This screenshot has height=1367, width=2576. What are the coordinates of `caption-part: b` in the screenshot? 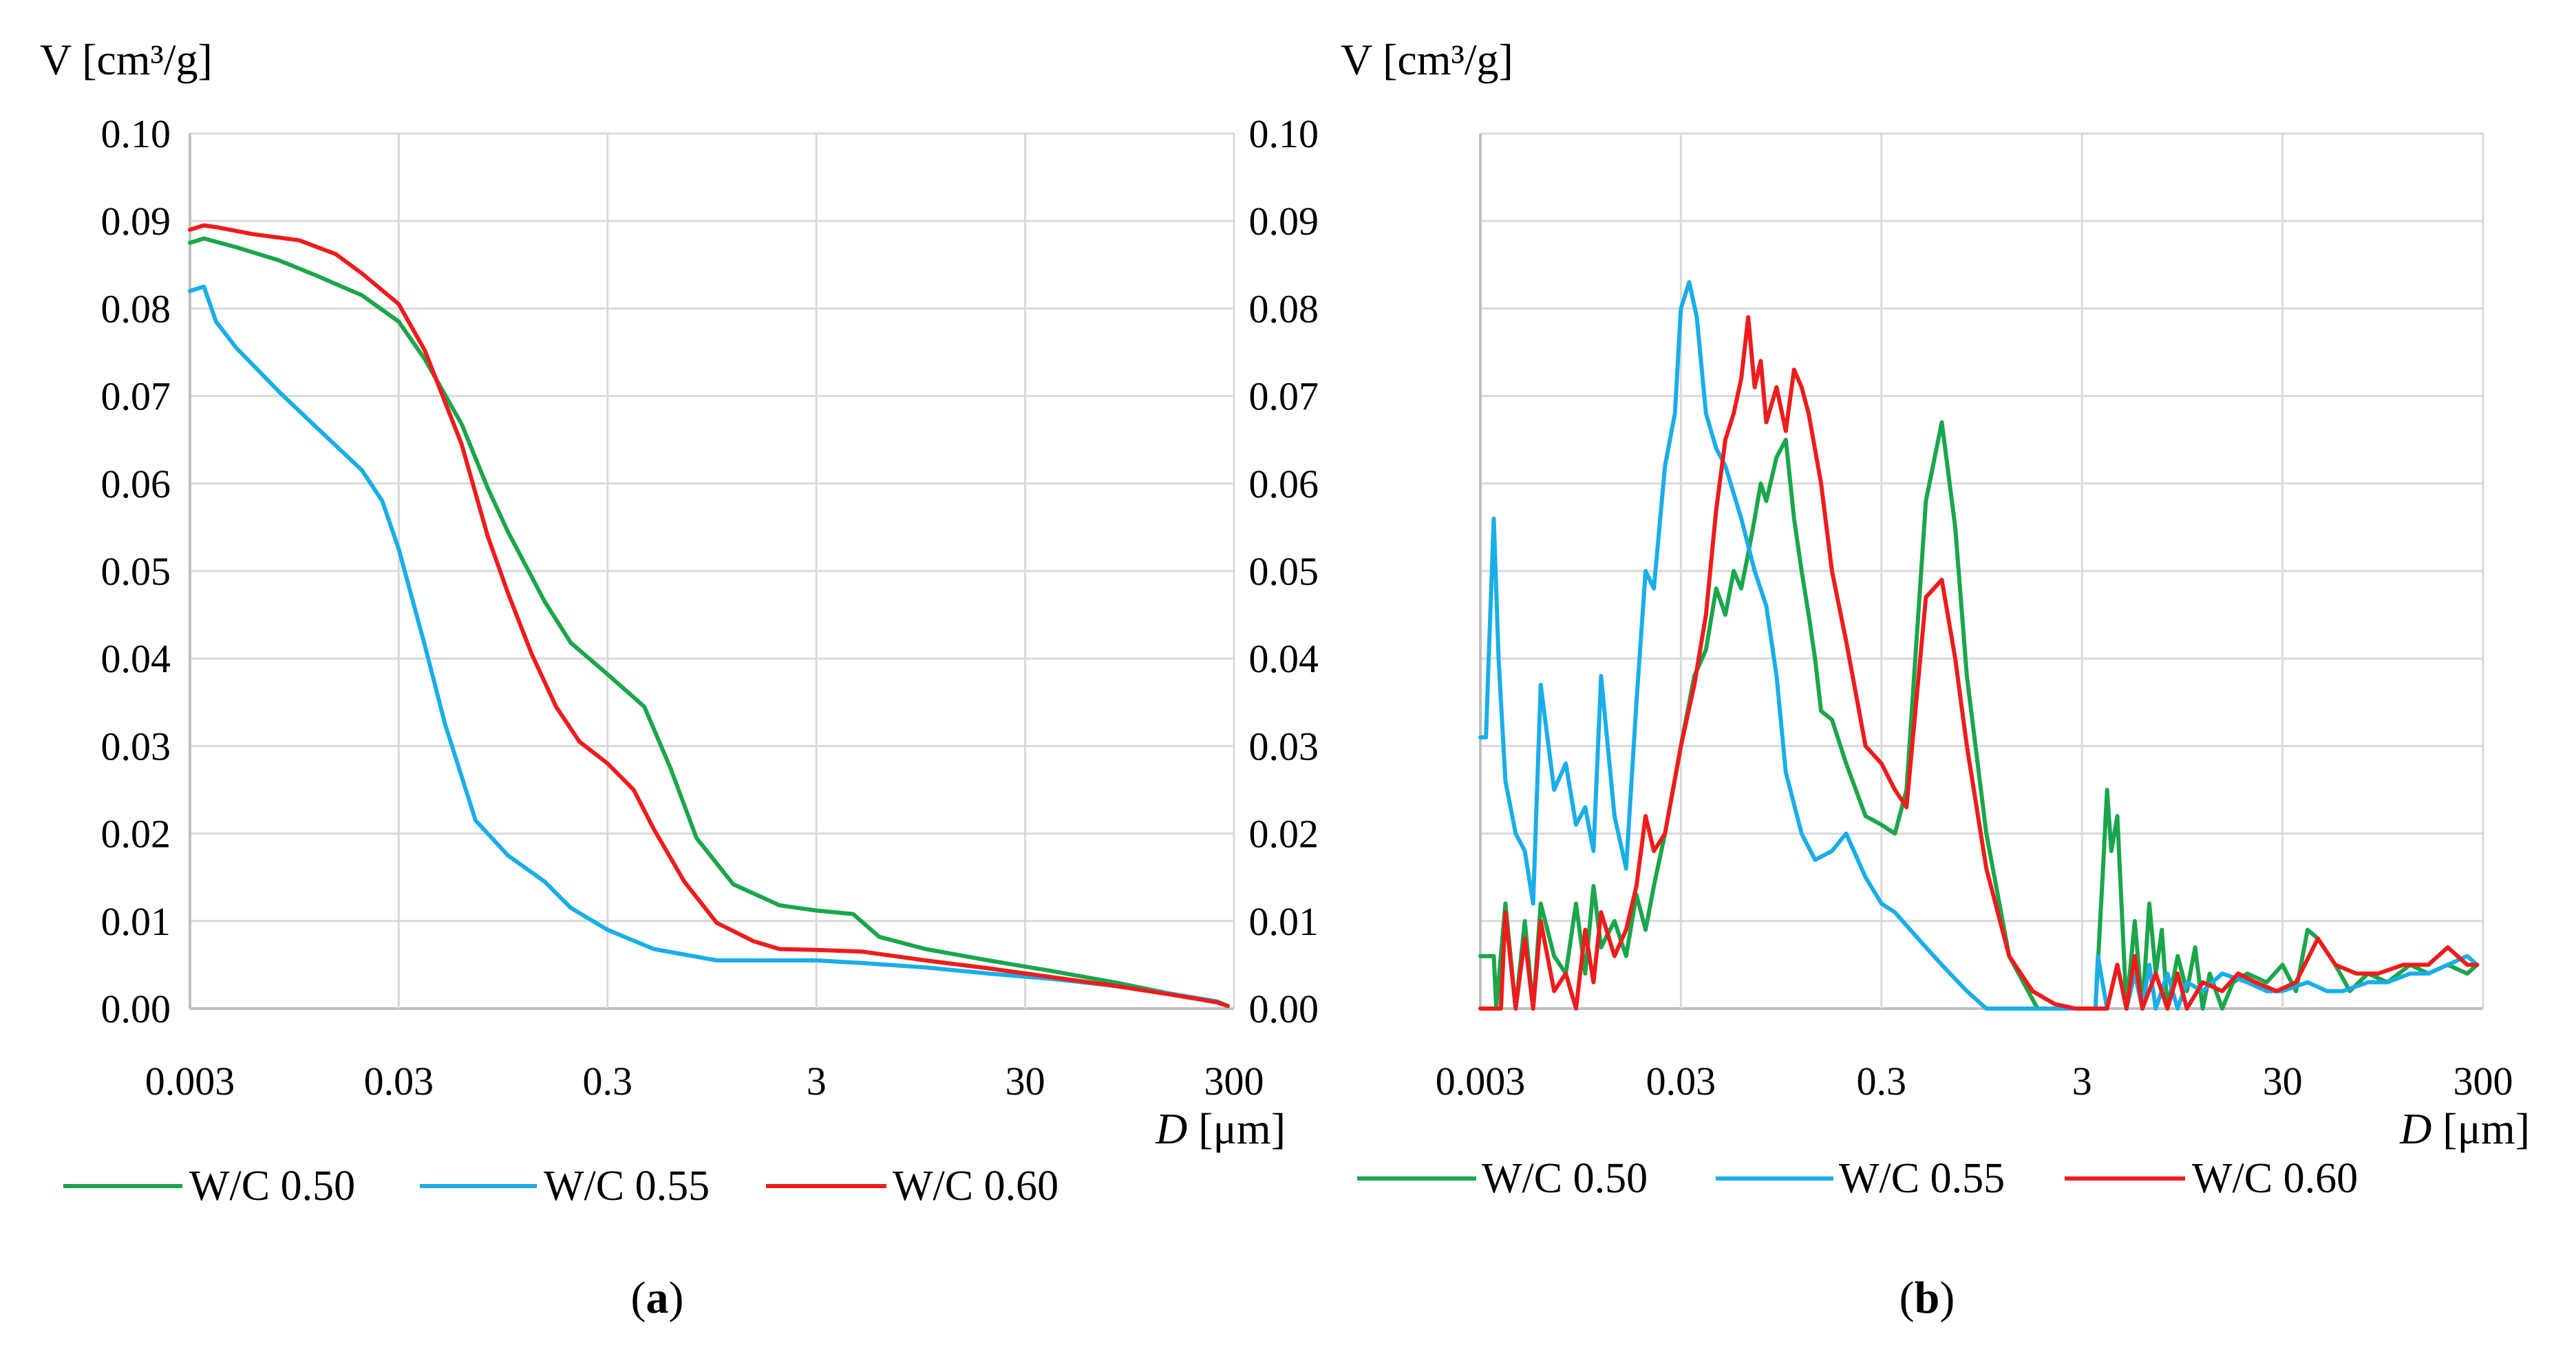 It's located at (1927, 1298).